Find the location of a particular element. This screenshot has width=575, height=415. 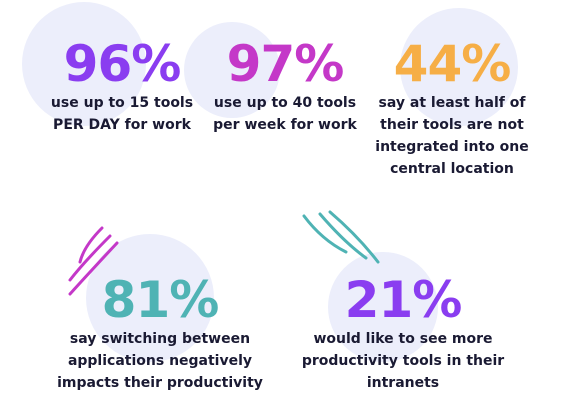

stat-value-81: 81% is located at coordinates (160, 300).